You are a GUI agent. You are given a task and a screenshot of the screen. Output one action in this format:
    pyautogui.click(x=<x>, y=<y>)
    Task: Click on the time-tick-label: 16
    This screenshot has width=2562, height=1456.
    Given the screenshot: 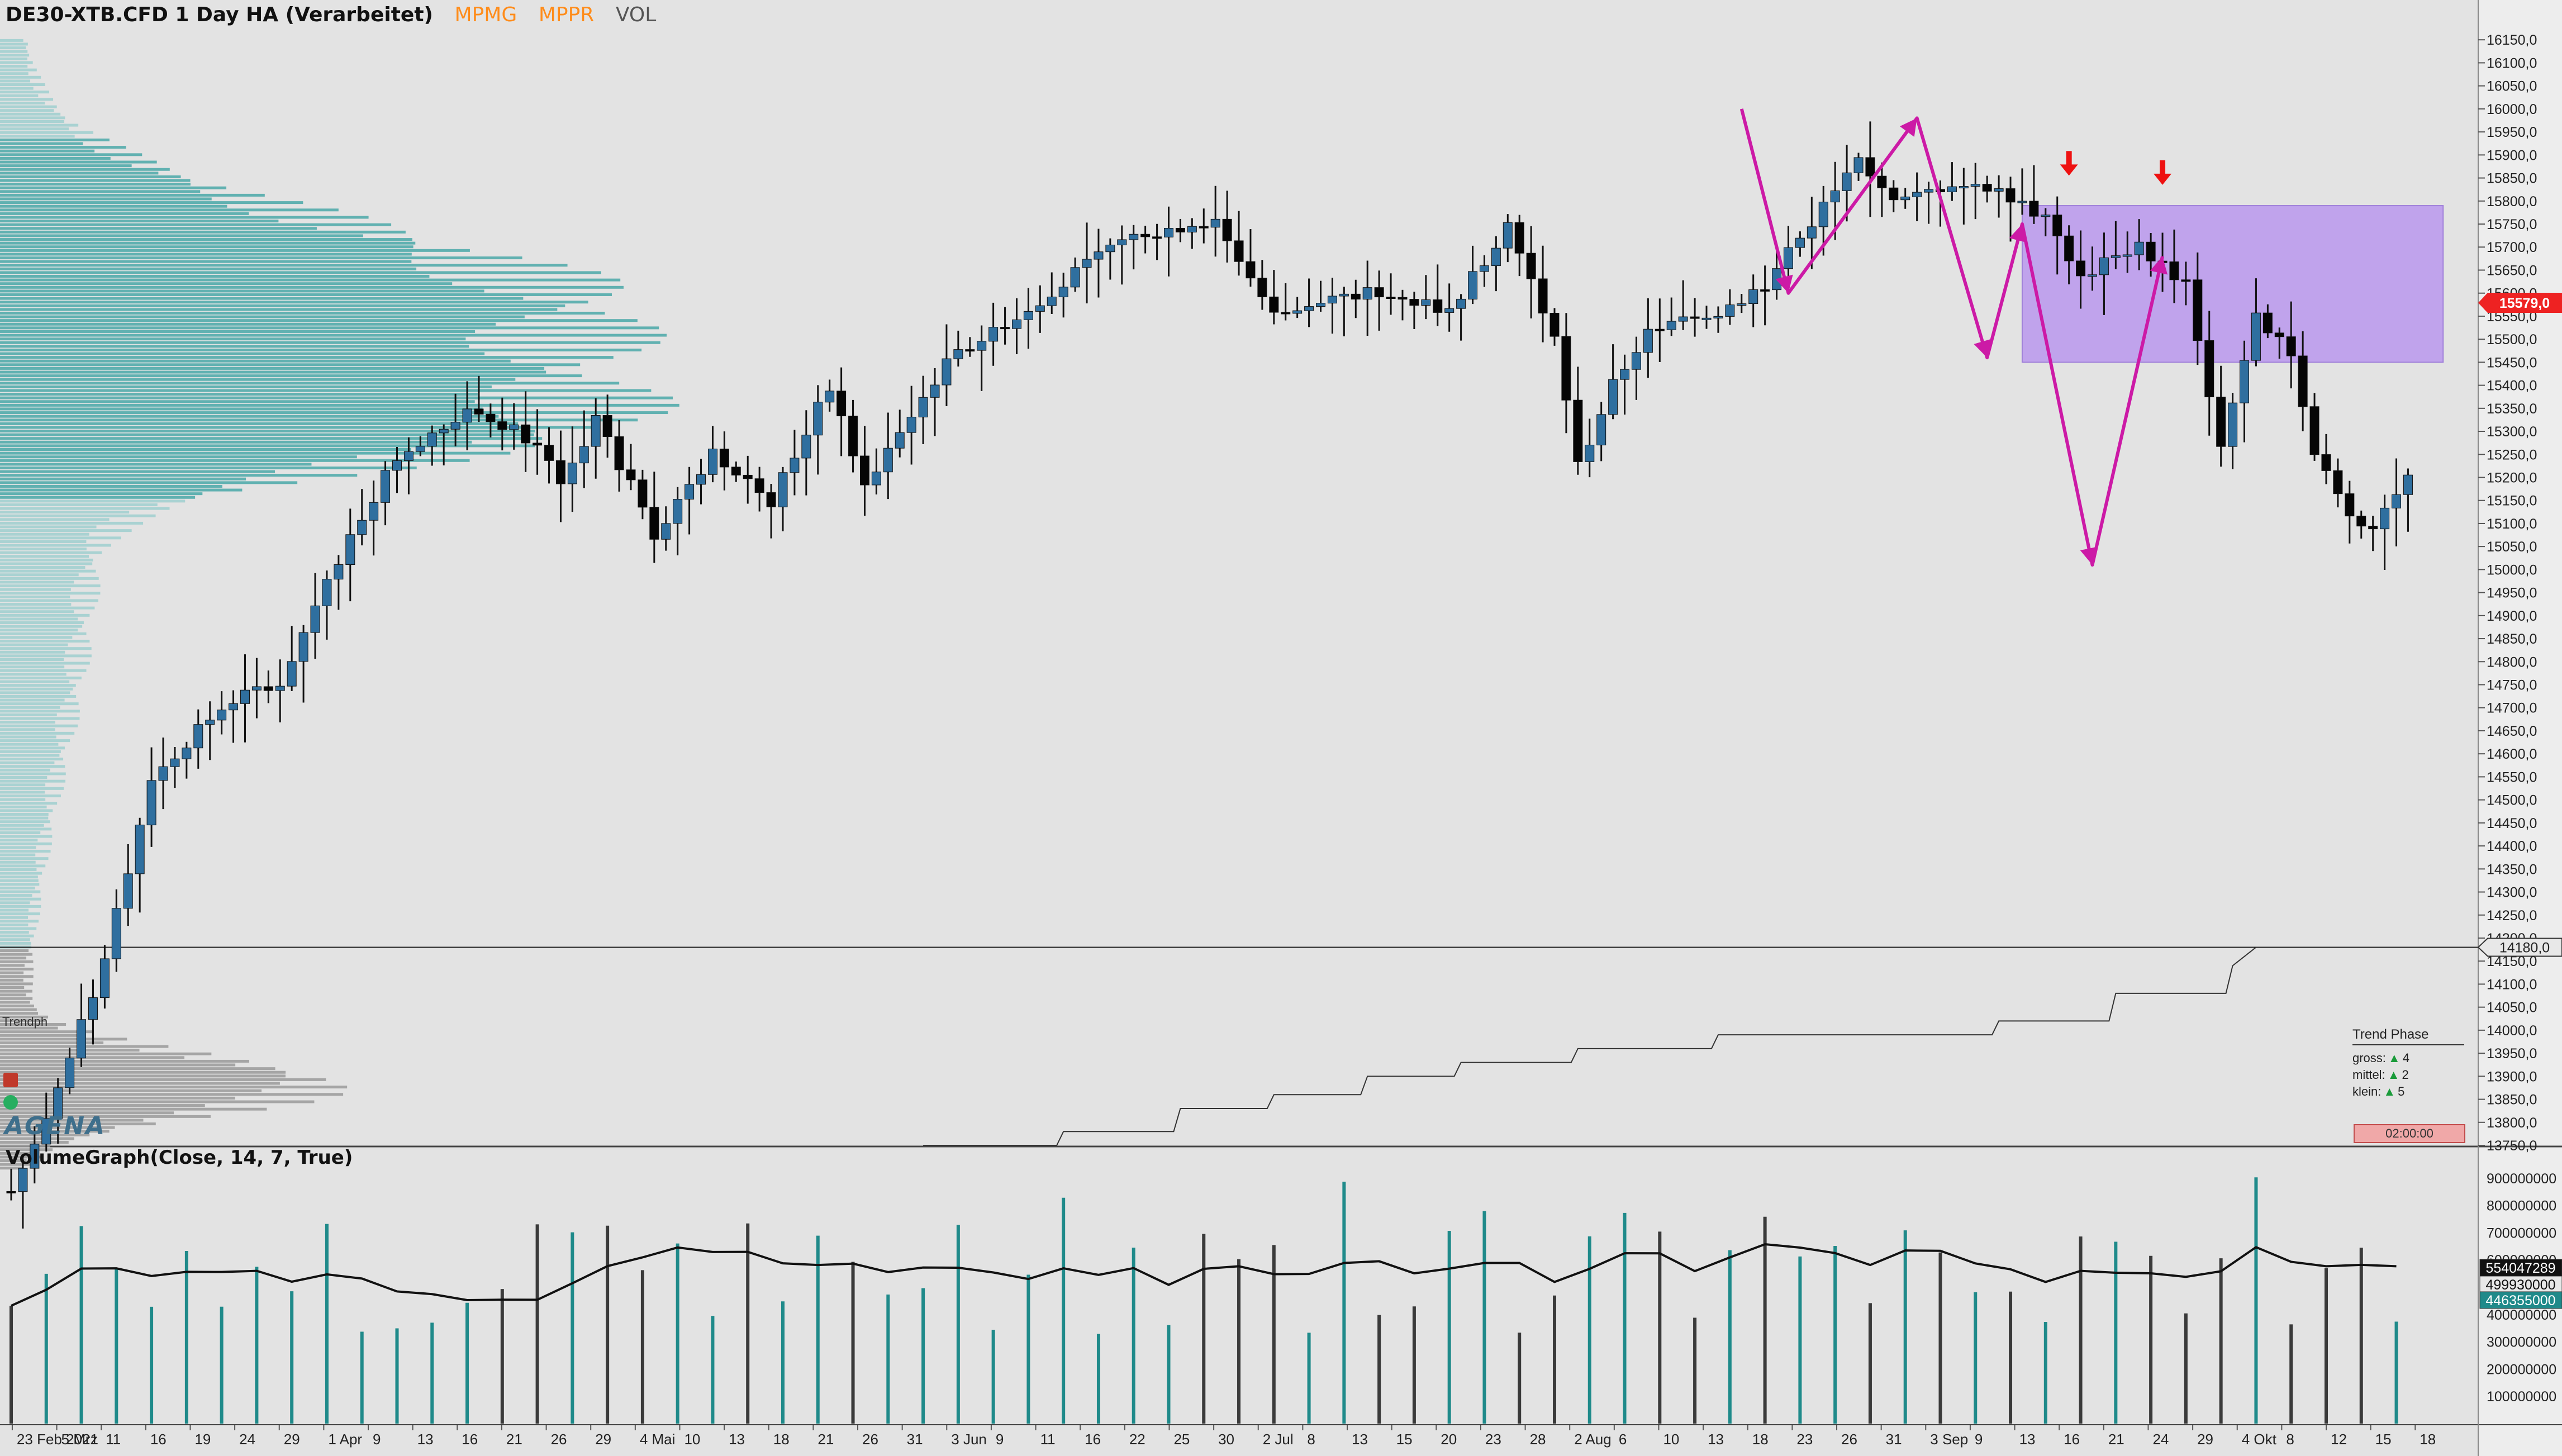 What is the action you would take?
    pyautogui.click(x=1093, y=1439)
    